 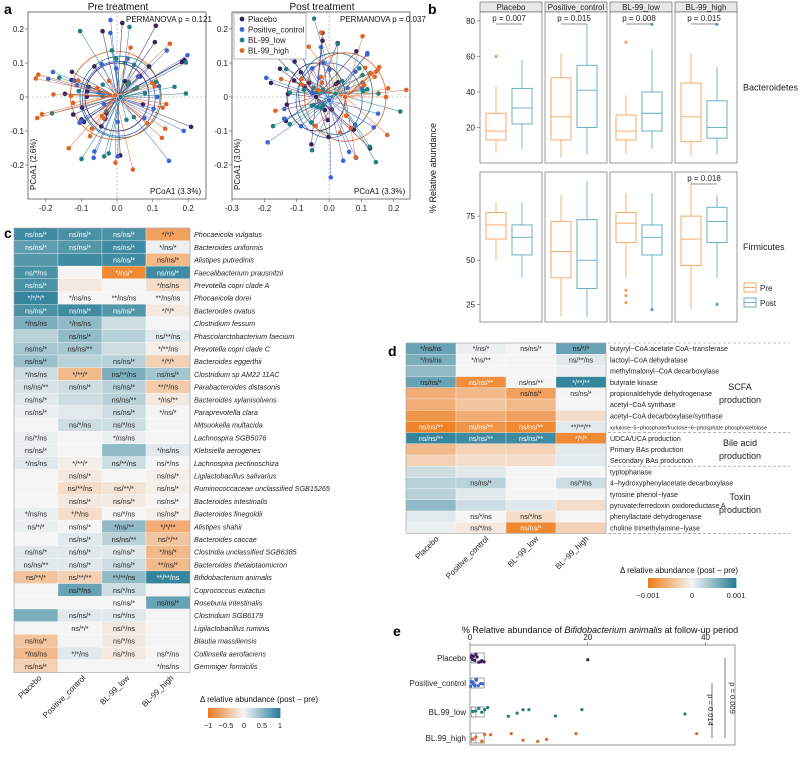 What do you see at coordinates (225, 310) in the screenshot?
I see `row-label: Bacteroides ovatus` at bounding box center [225, 310].